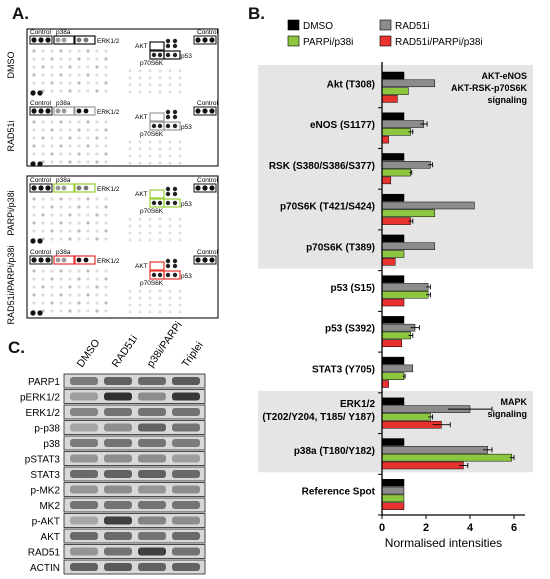 This screenshot has width=550, height=579. What do you see at coordinates (186, 276) in the screenshot?
I see `array-p53-label: p53` at bounding box center [186, 276].